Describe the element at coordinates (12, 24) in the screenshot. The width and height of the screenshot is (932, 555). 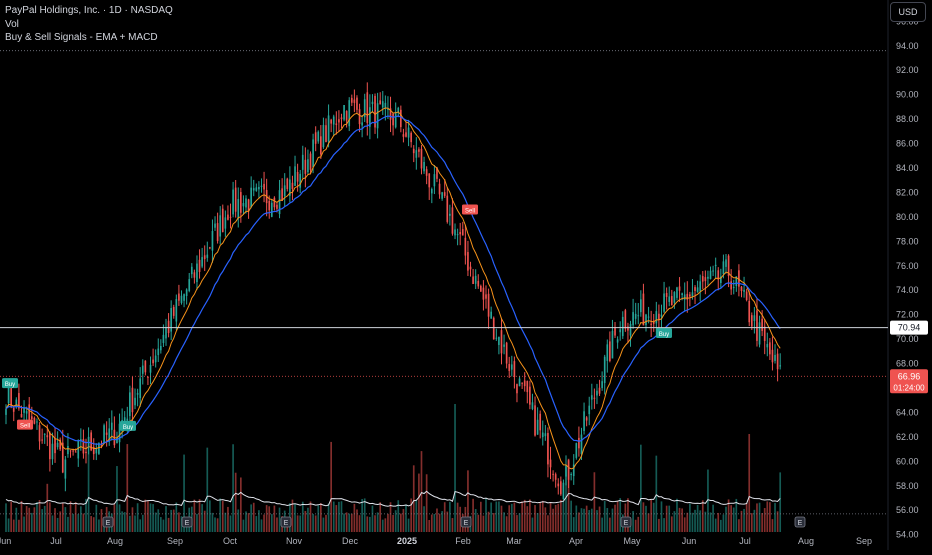
I see `volume-legend: Vol` at that location.